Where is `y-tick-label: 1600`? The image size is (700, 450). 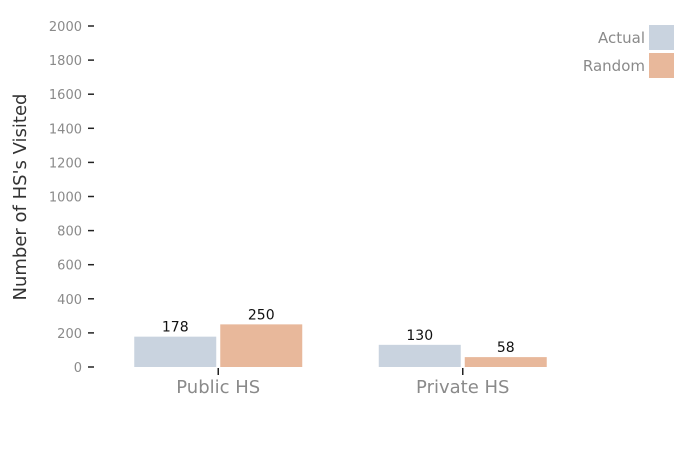
y-tick-label: 1600 is located at coordinates (65, 95).